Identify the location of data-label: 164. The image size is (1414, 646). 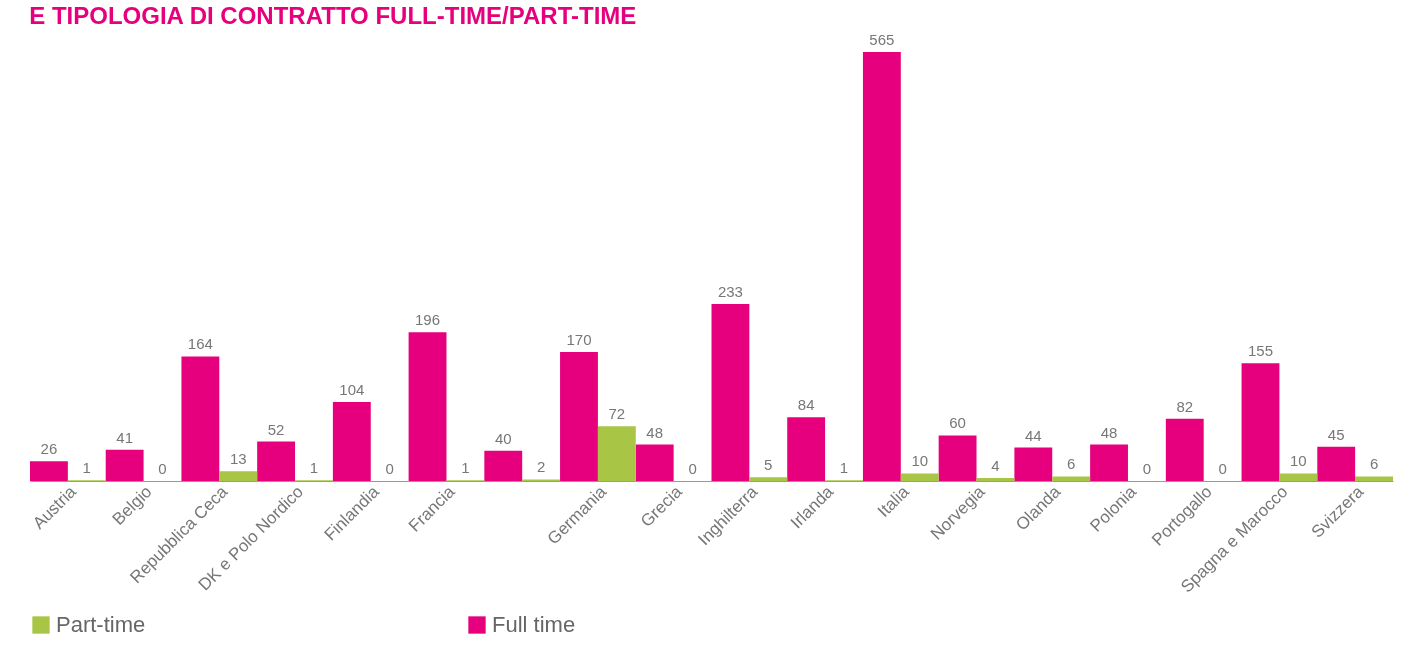
(200, 344).